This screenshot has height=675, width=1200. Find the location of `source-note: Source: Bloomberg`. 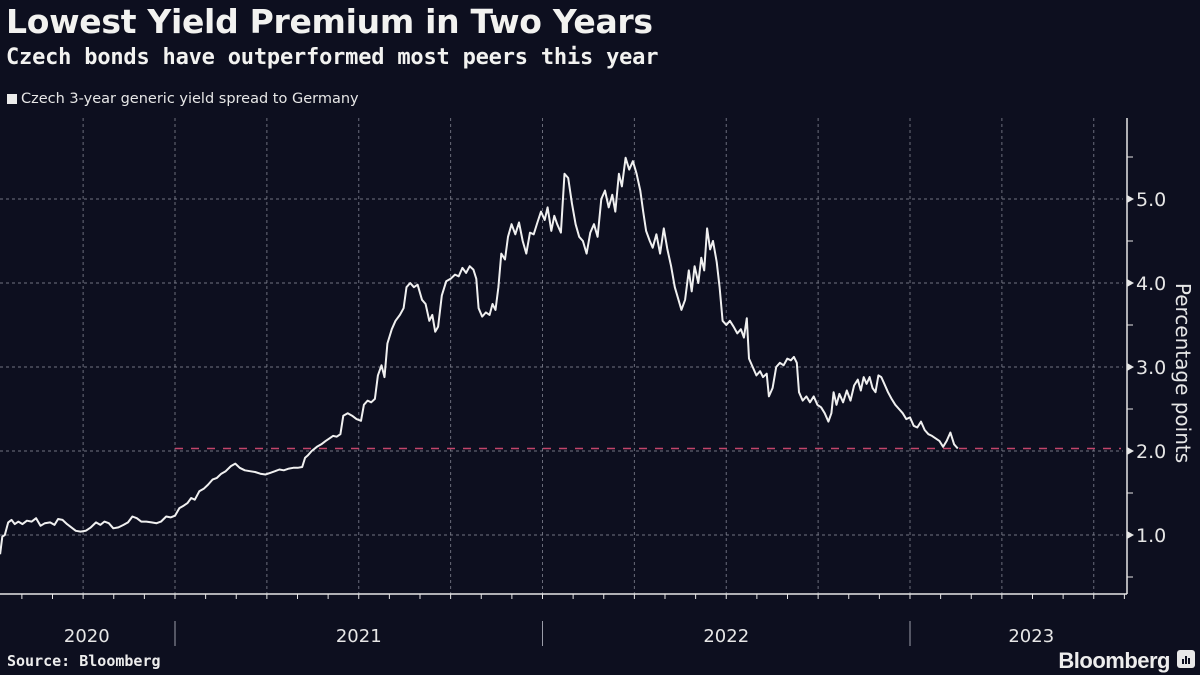

source-note: Source: Bloomberg is located at coordinates (84, 661).